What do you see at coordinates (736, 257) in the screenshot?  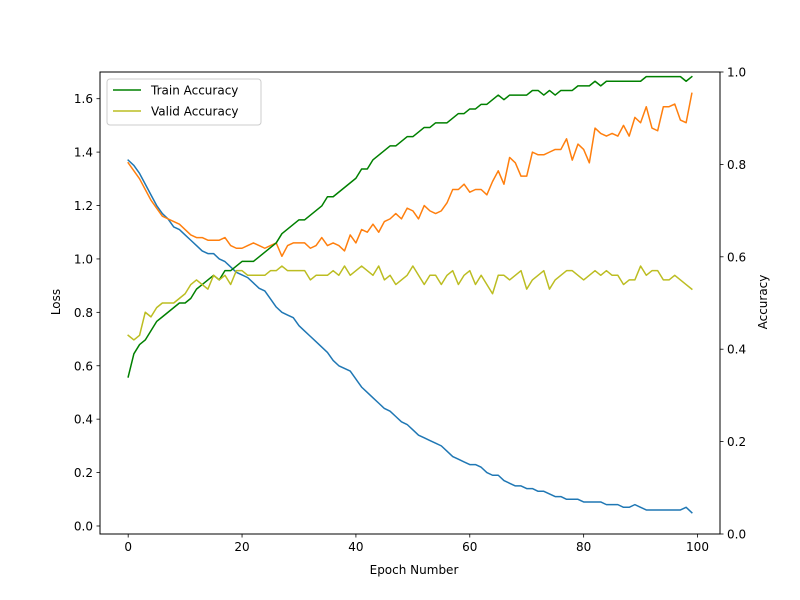 I see `y-right-tick-label: 0.6` at bounding box center [736, 257].